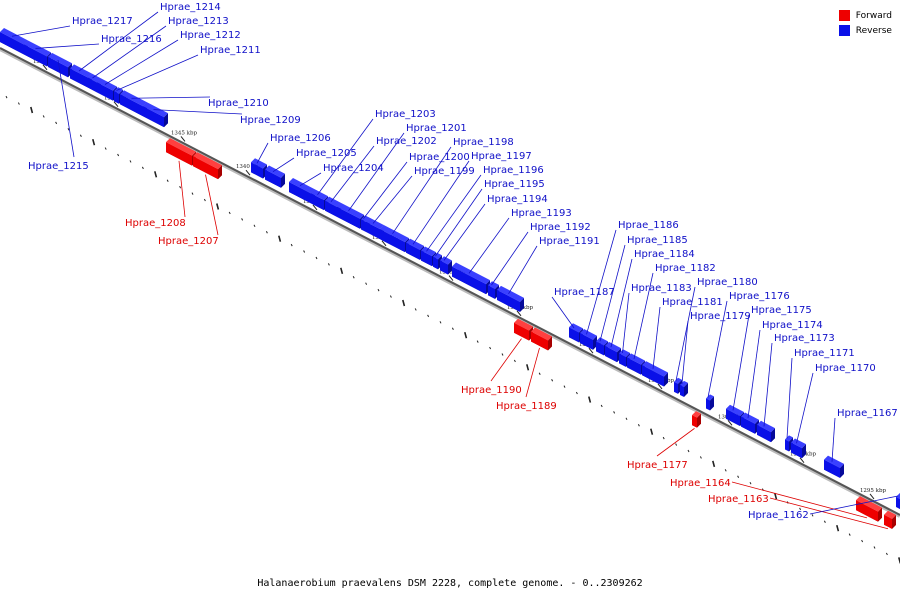 Image resolution: width=900 pixels, height=600 pixels. Describe the element at coordinates (131, 39) in the screenshot. I see `gene-hprae-1216-label: Hprae_1216` at that location.